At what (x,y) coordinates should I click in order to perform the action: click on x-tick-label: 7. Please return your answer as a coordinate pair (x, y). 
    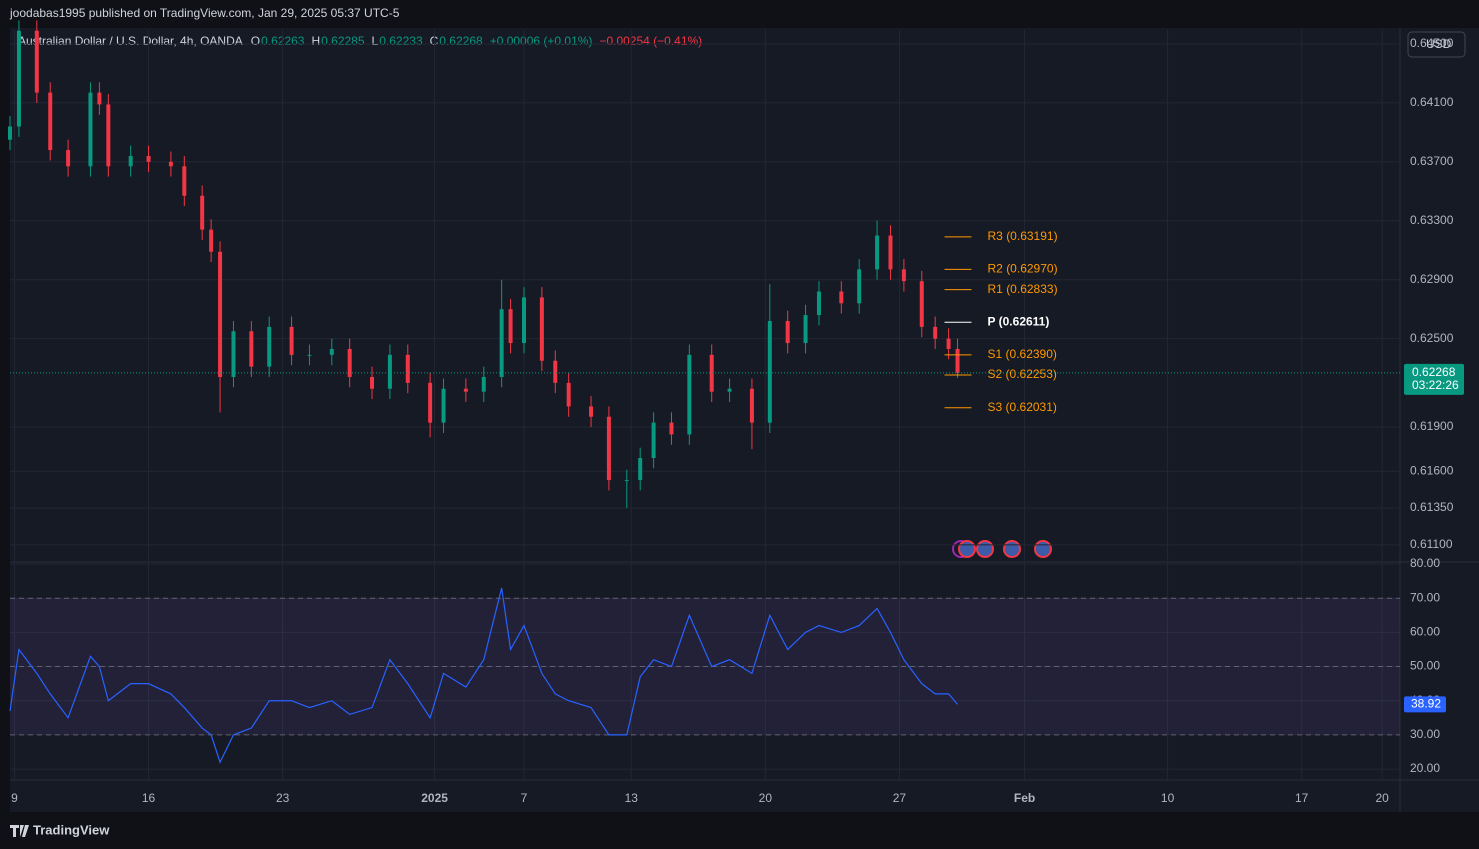
    Looking at the image, I should click on (524, 798).